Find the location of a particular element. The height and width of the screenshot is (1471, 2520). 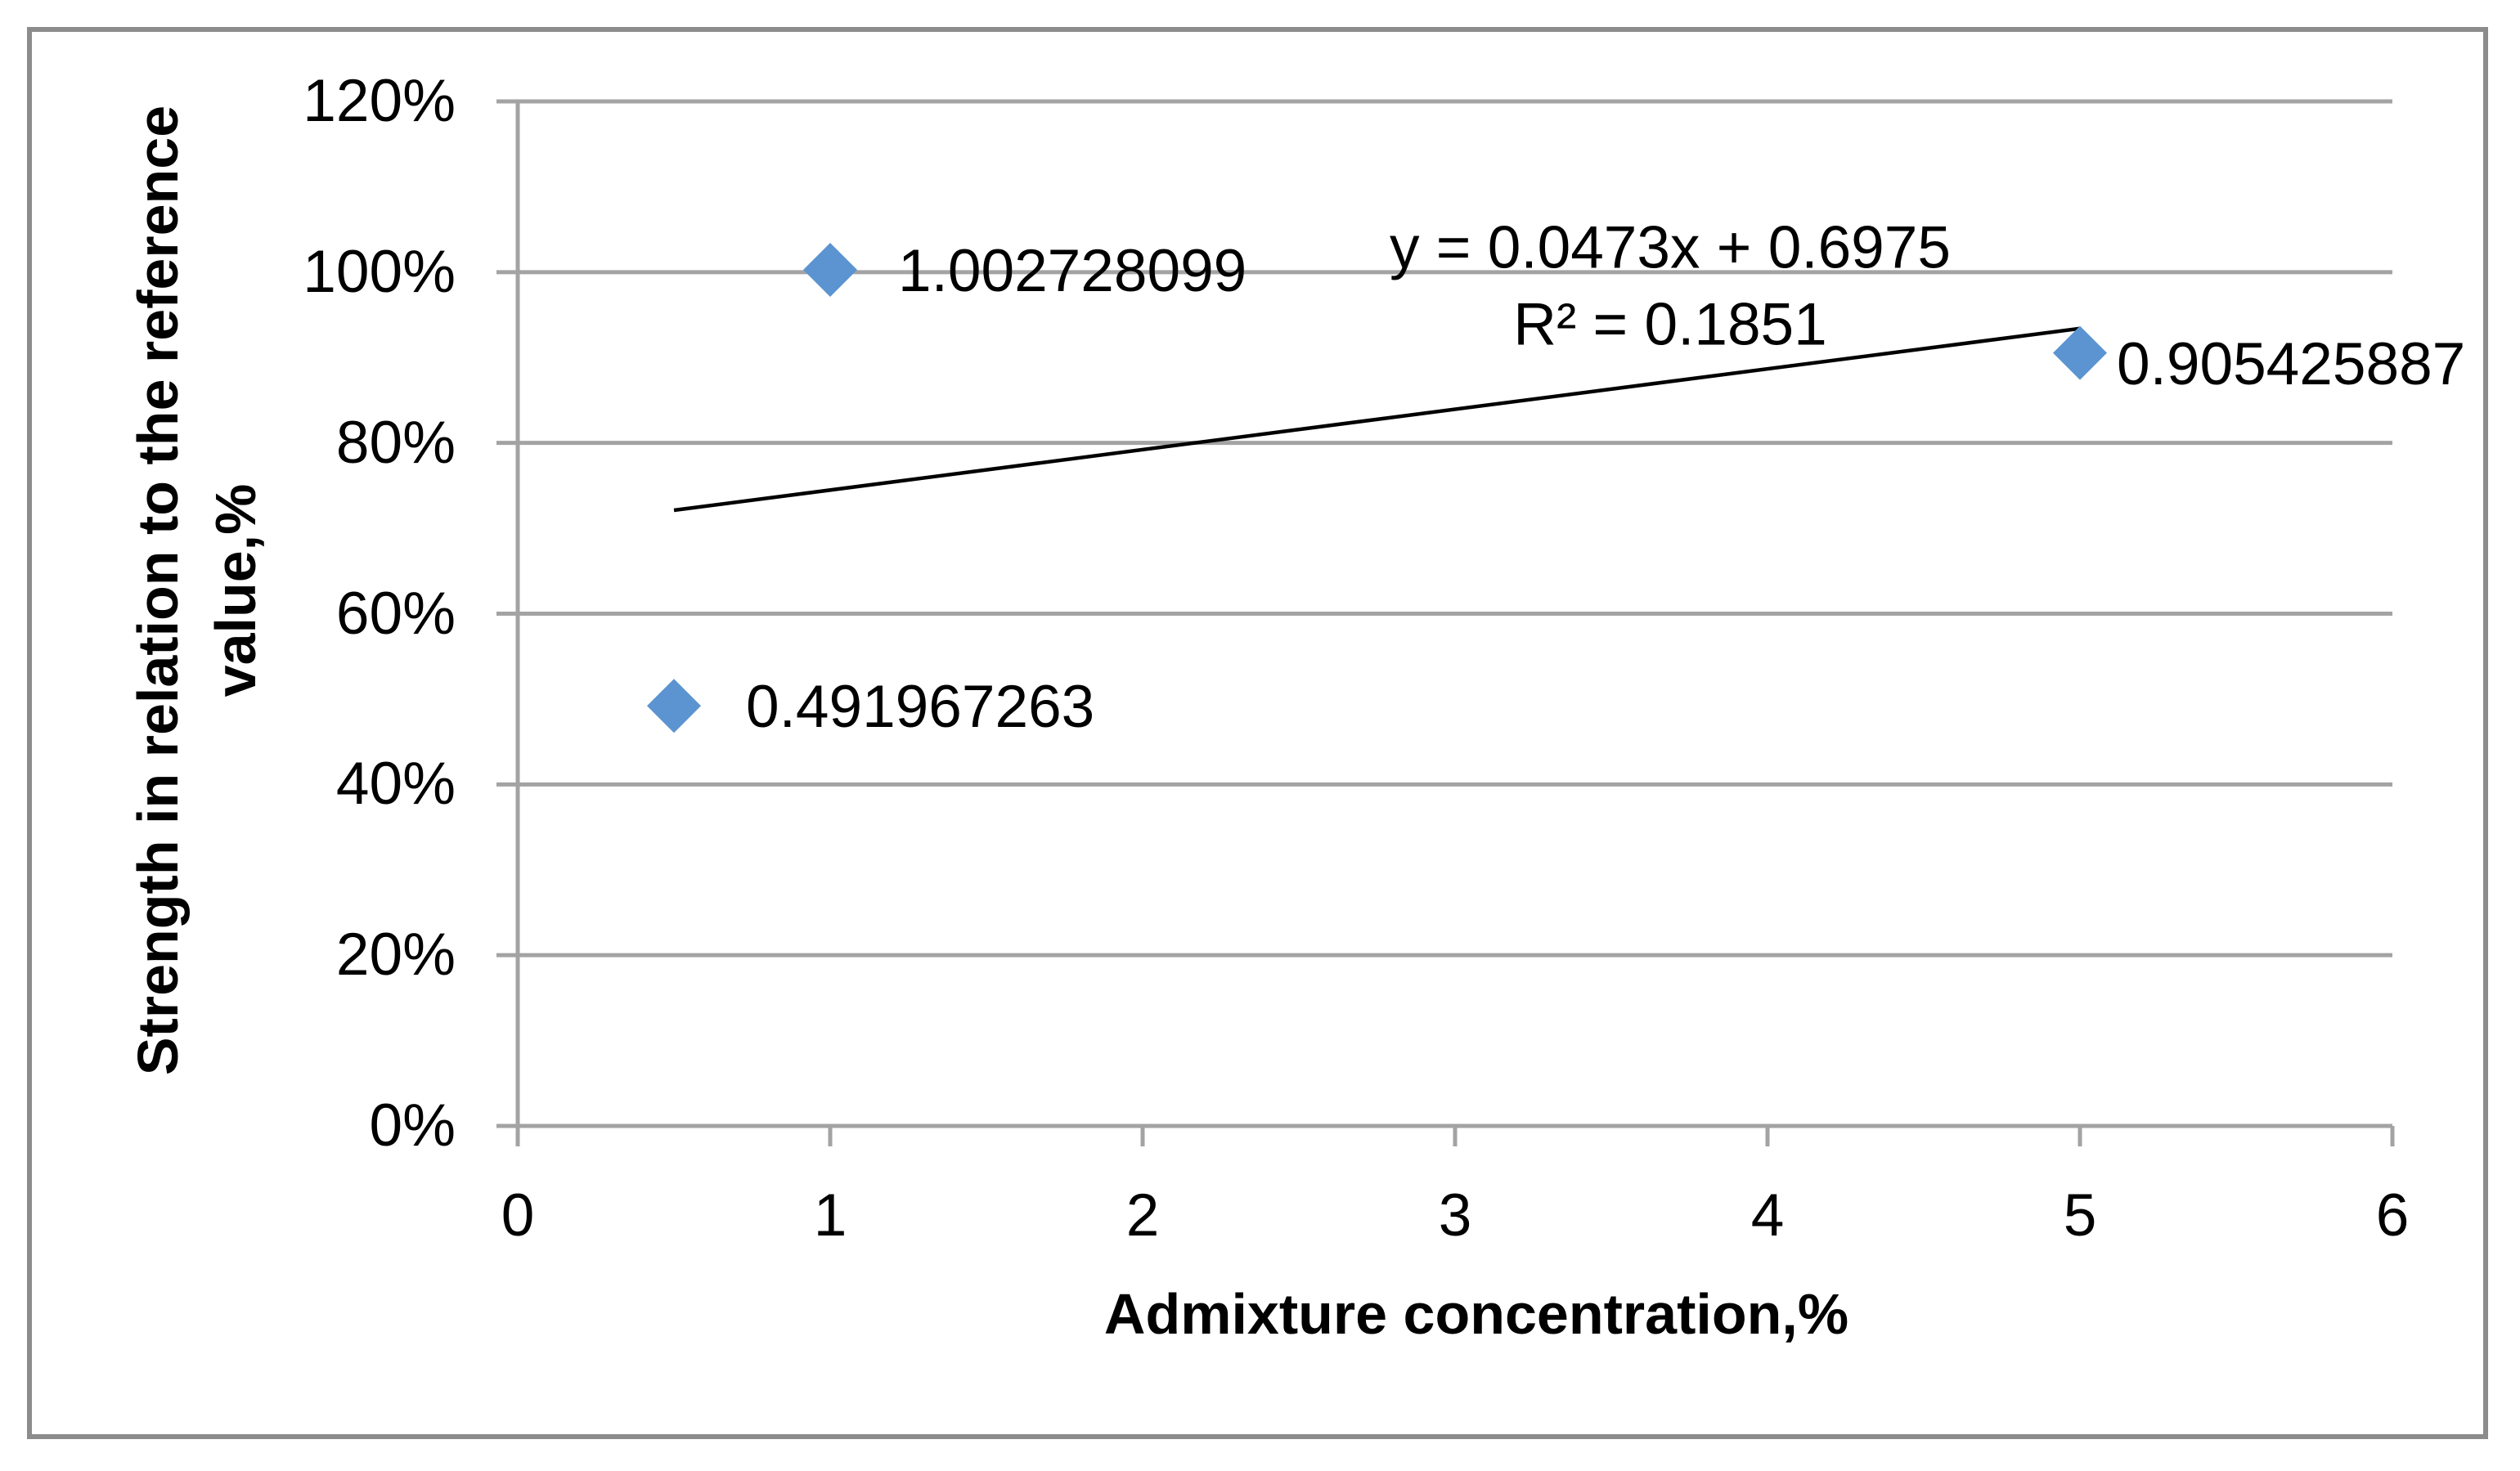

x-tick-label-6: 6 is located at coordinates (2392, 1215).